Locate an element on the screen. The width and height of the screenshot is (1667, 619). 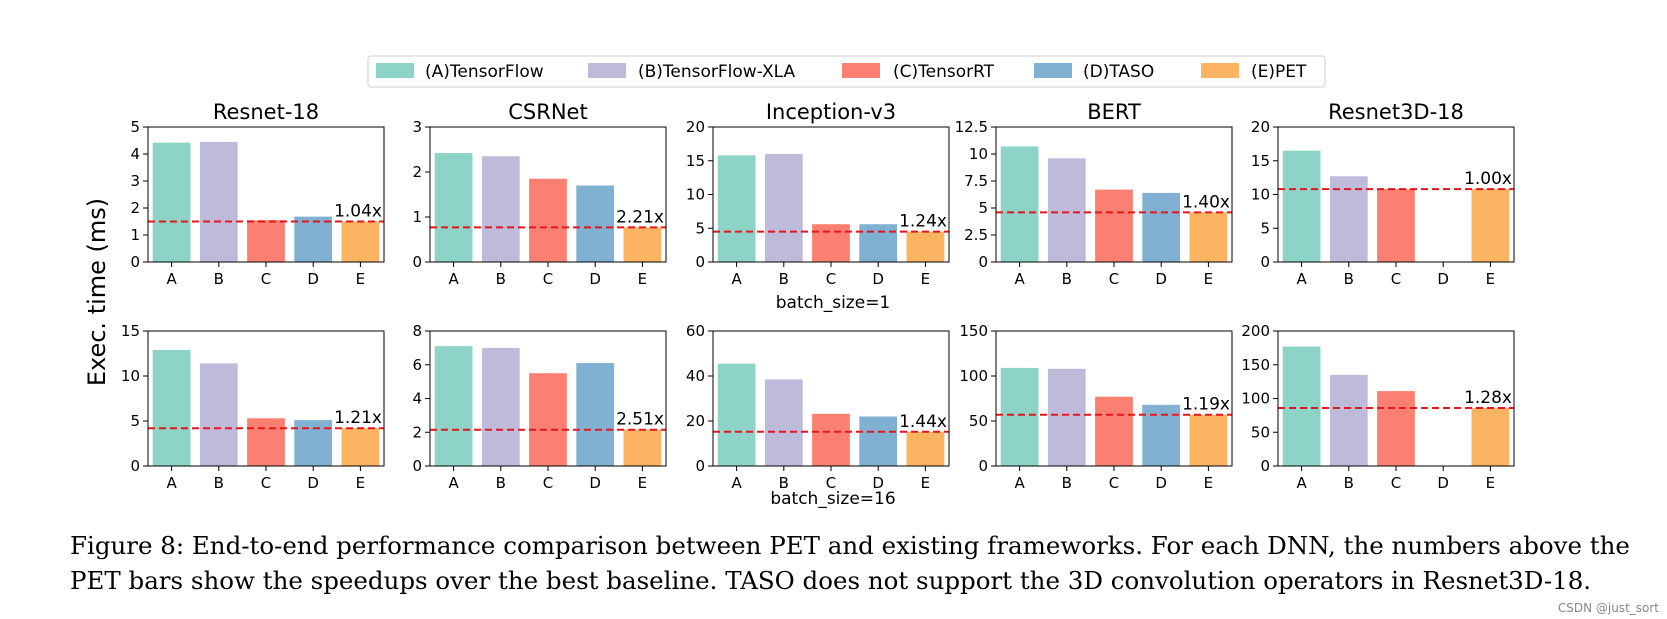
caption-smallcaps: ET is located at coordinates (103, 580).